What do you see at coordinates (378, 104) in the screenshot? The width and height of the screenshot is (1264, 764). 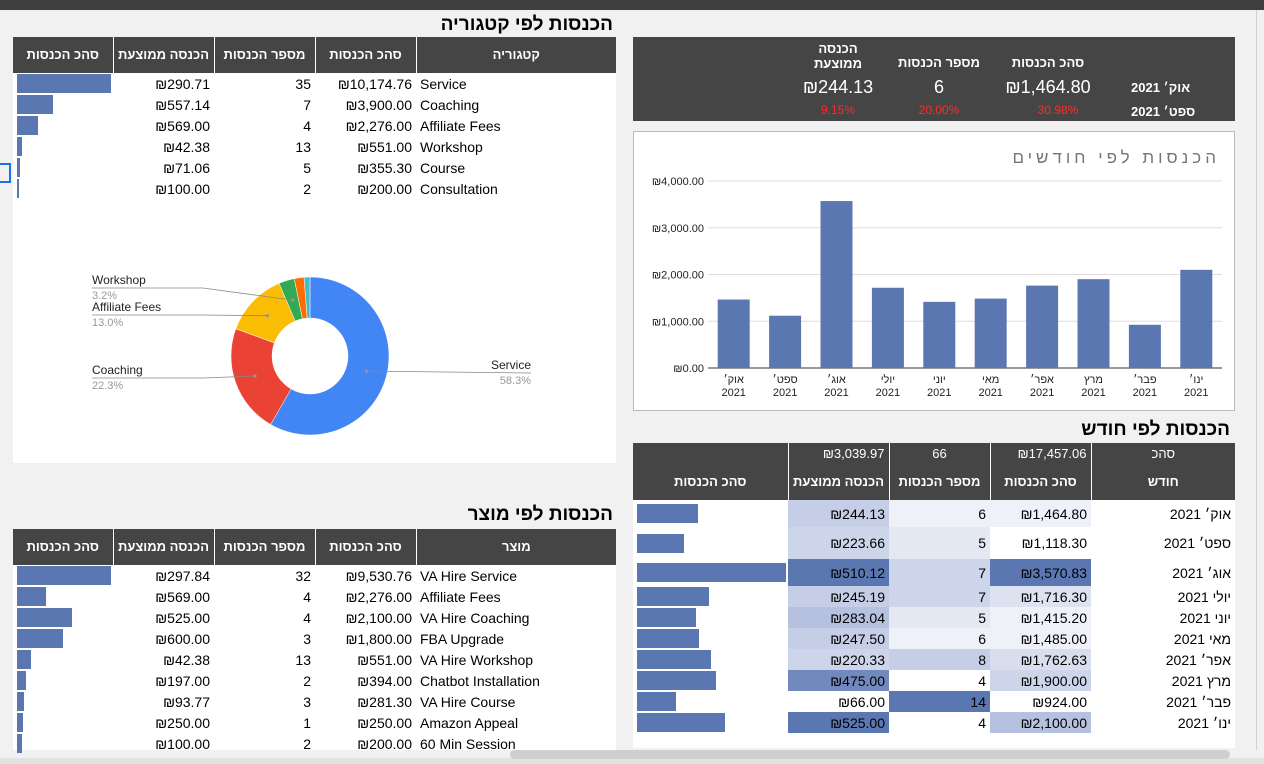 I see `category-total: ₪3,900.00` at bounding box center [378, 104].